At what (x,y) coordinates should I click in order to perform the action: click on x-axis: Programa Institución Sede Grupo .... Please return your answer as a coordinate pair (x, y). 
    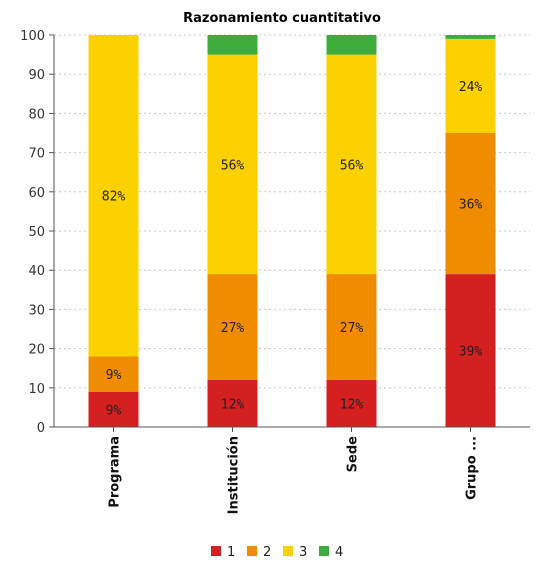
    Looking at the image, I should click on (292, 470).